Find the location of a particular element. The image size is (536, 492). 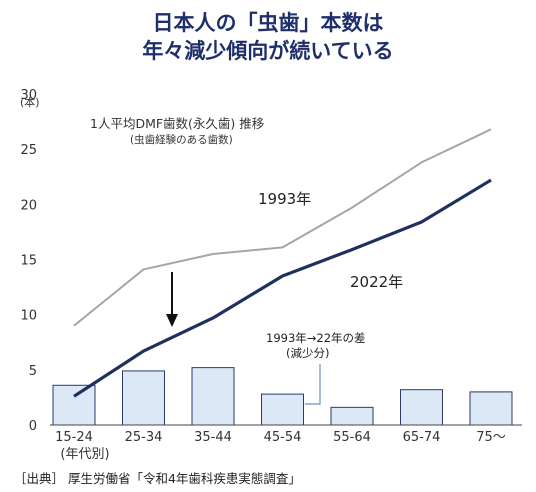

y-axis-unit: (本) is located at coordinates (30, 102).